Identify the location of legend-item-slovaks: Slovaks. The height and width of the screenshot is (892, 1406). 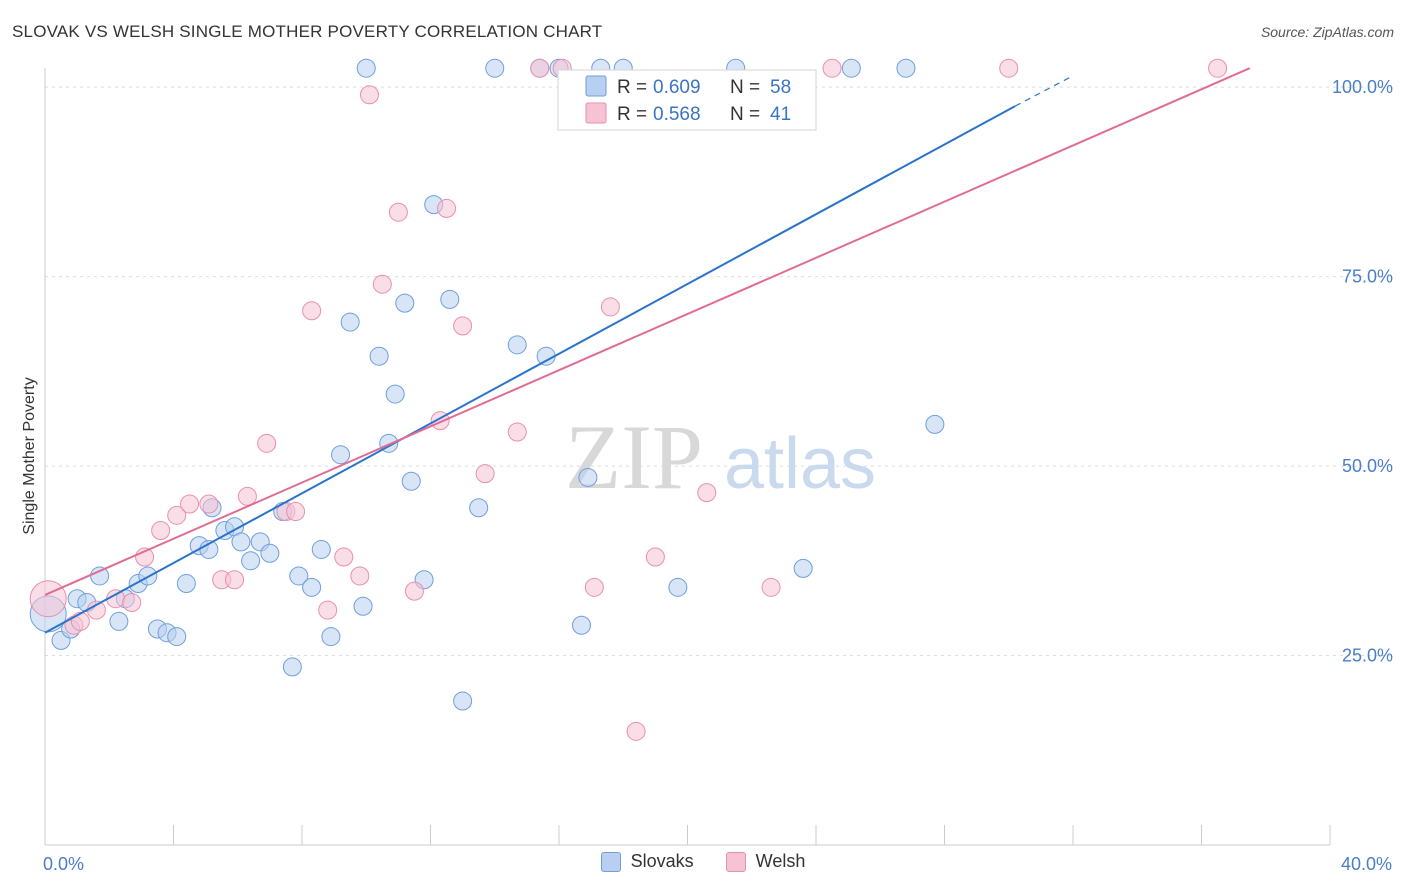
(647, 861).